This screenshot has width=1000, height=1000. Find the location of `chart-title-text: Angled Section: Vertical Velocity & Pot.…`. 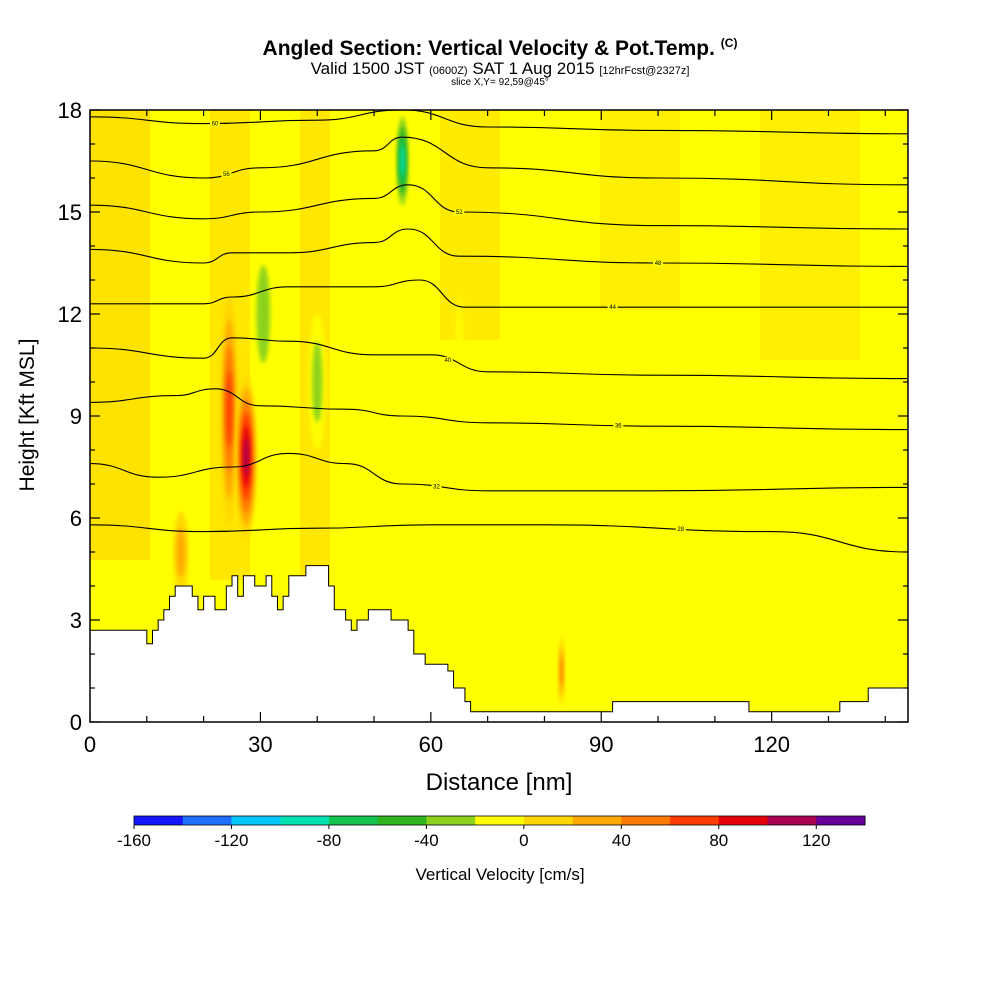

chart-title-text: Angled Section: Vertical Velocity & Pot.… is located at coordinates (488, 48).